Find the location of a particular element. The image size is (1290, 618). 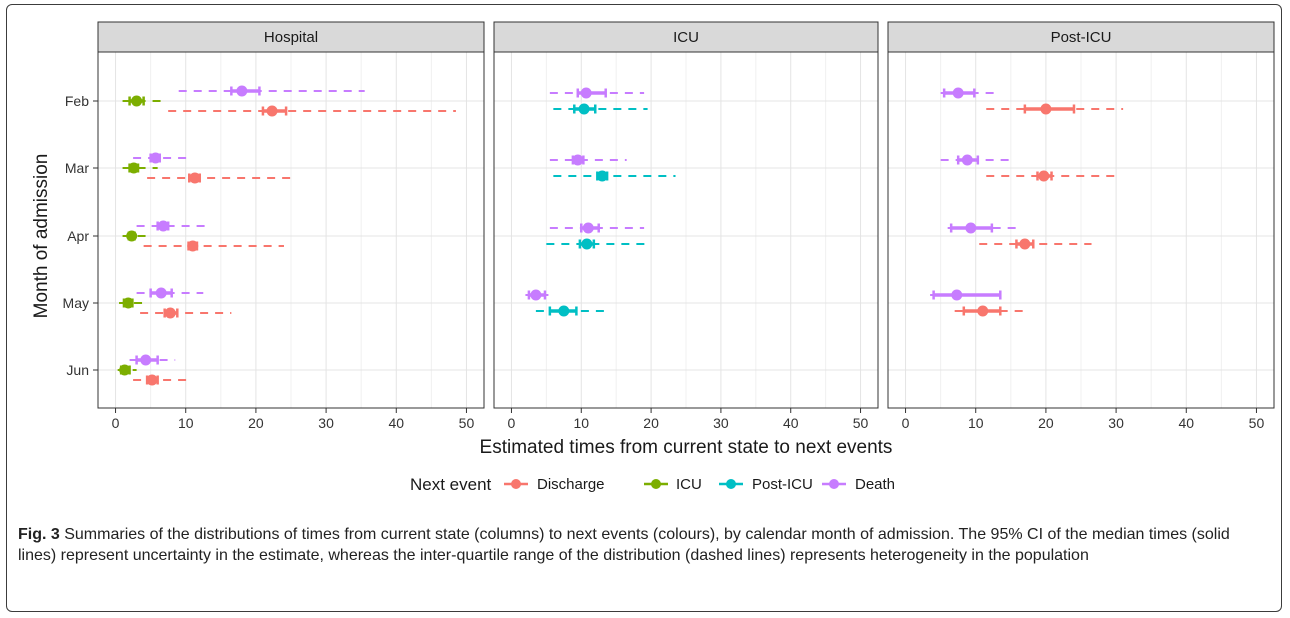

facet-title-post-icu: Post-ICU is located at coordinates (1081, 37).